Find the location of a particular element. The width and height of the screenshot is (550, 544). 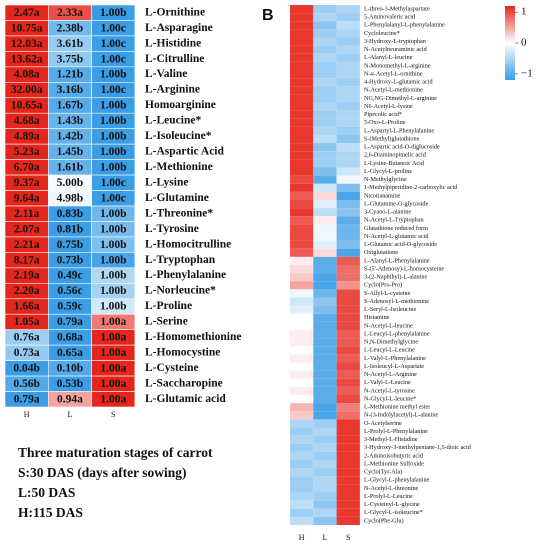

row-label: S-Adenosyl-L-methionine is located at coordinates (396, 301).